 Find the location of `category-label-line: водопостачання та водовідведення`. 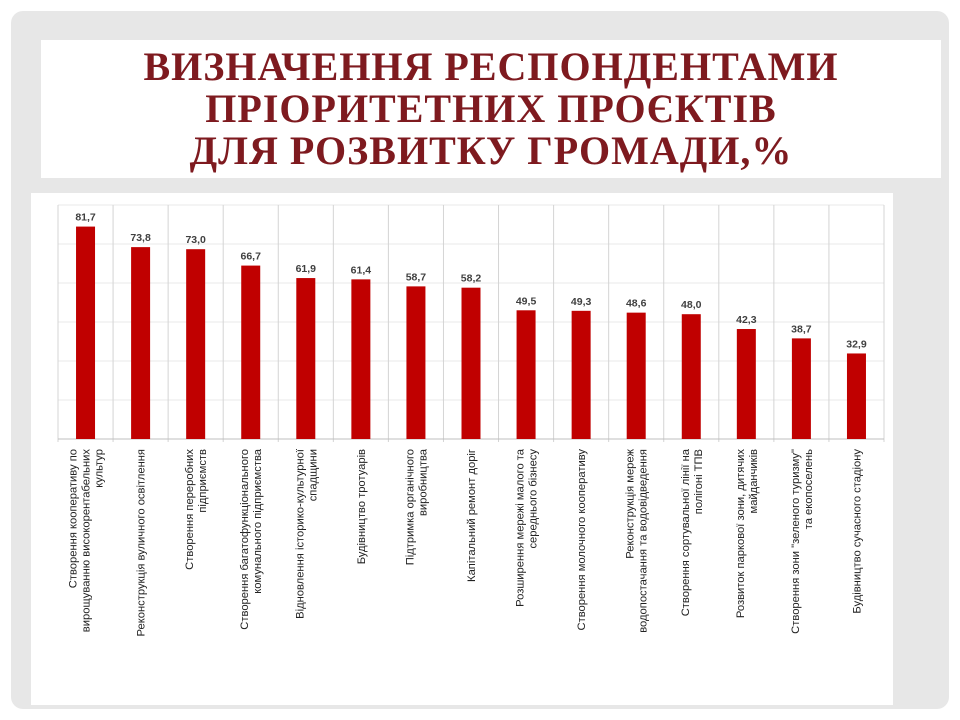

category-label-line: водопостачання та водовідведення is located at coordinates (644, 541).